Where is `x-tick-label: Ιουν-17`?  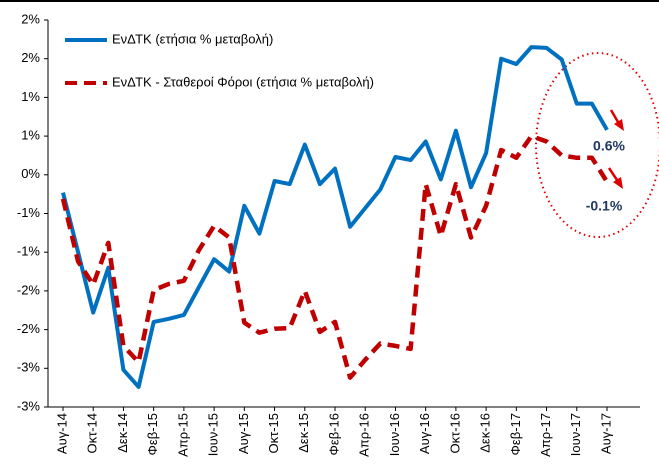
x-tick-label: Ιουν-17 is located at coordinates (575, 434).